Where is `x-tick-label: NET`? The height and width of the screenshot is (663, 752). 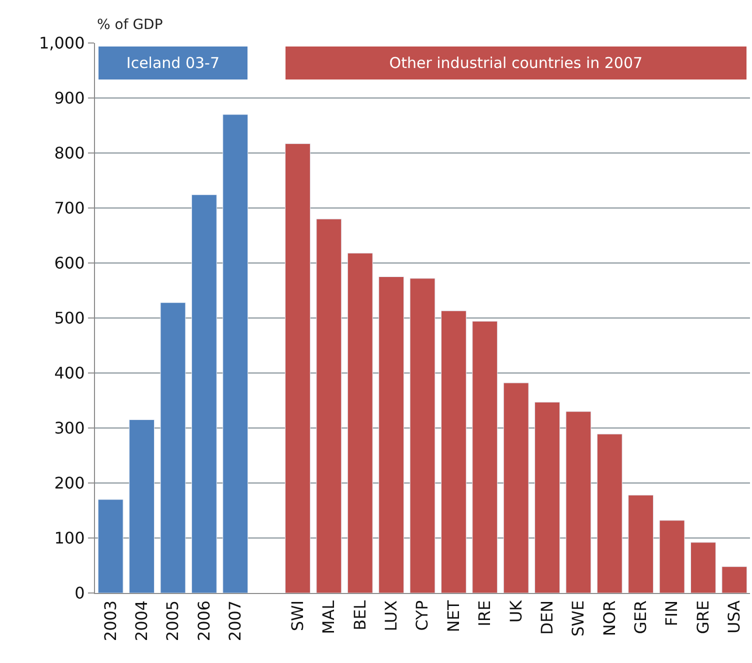 x-tick-label: NET is located at coordinates (453, 616).